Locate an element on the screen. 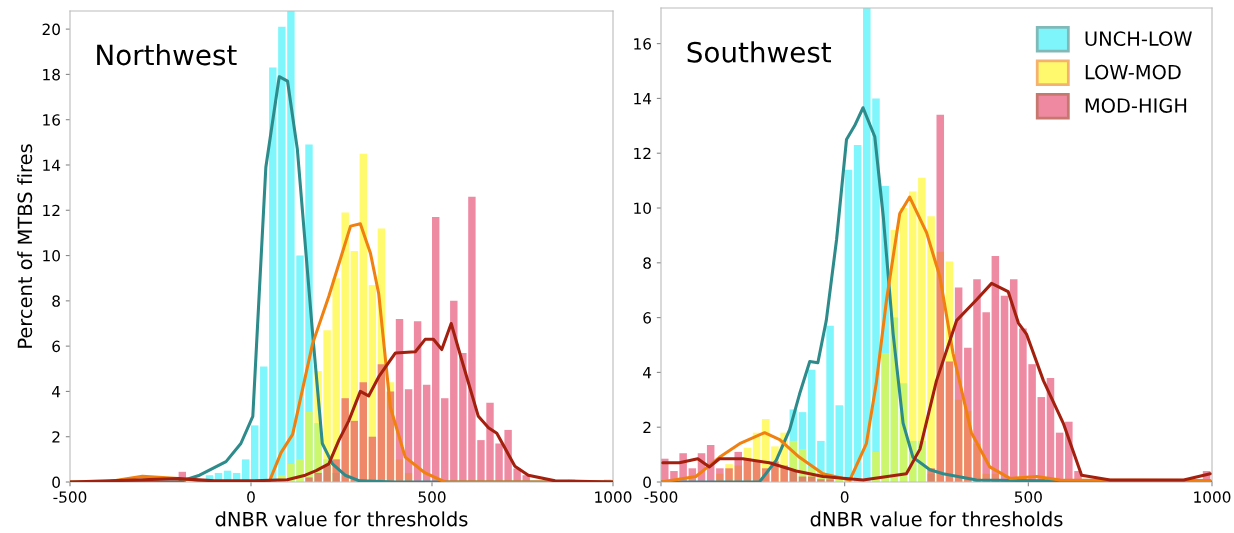  legend-label: LOW-MOD is located at coordinates (1133, 72).